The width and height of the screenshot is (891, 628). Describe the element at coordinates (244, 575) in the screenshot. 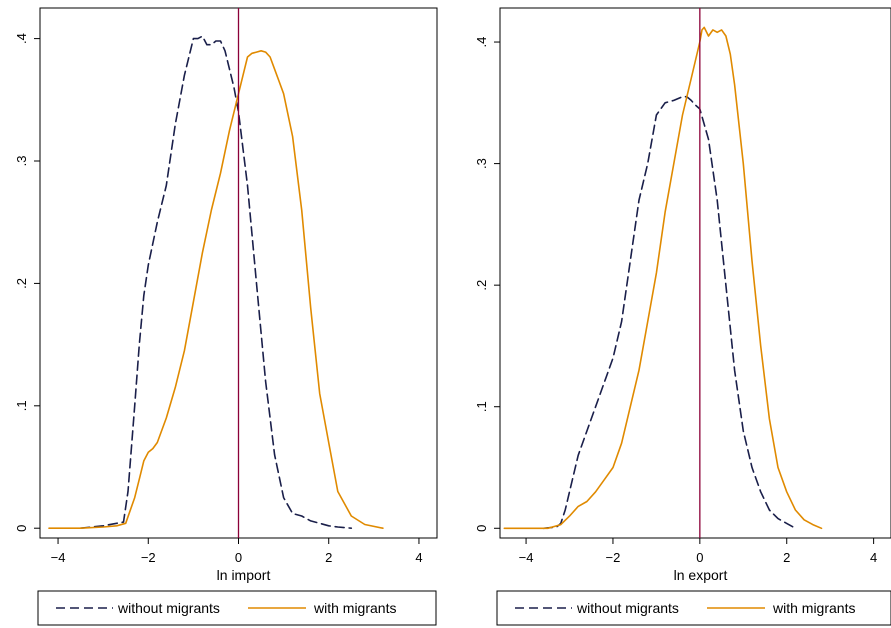

I see `x-axis-label: ln import` at that location.